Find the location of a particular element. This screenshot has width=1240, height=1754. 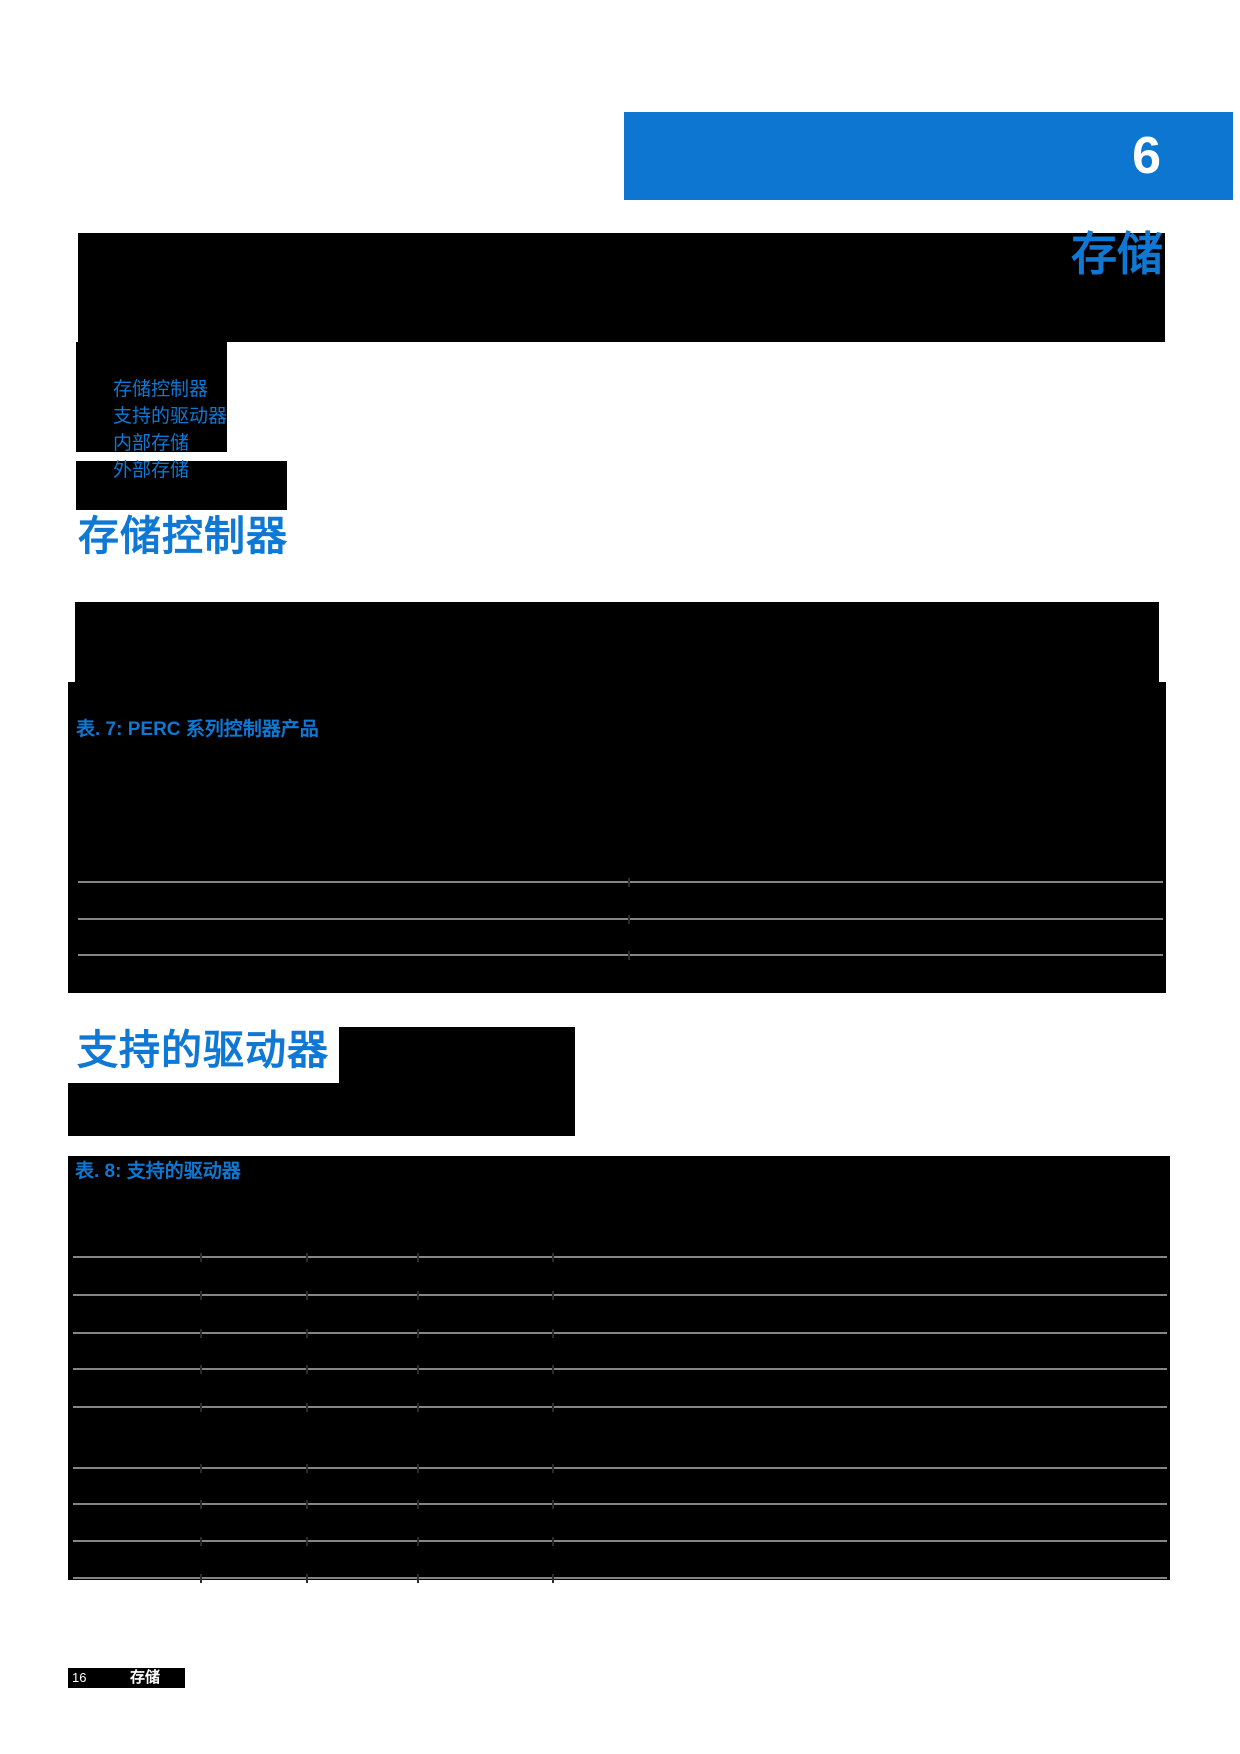

toc-link-supported-drives: 支持的驱动器 is located at coordinates (170, 416).